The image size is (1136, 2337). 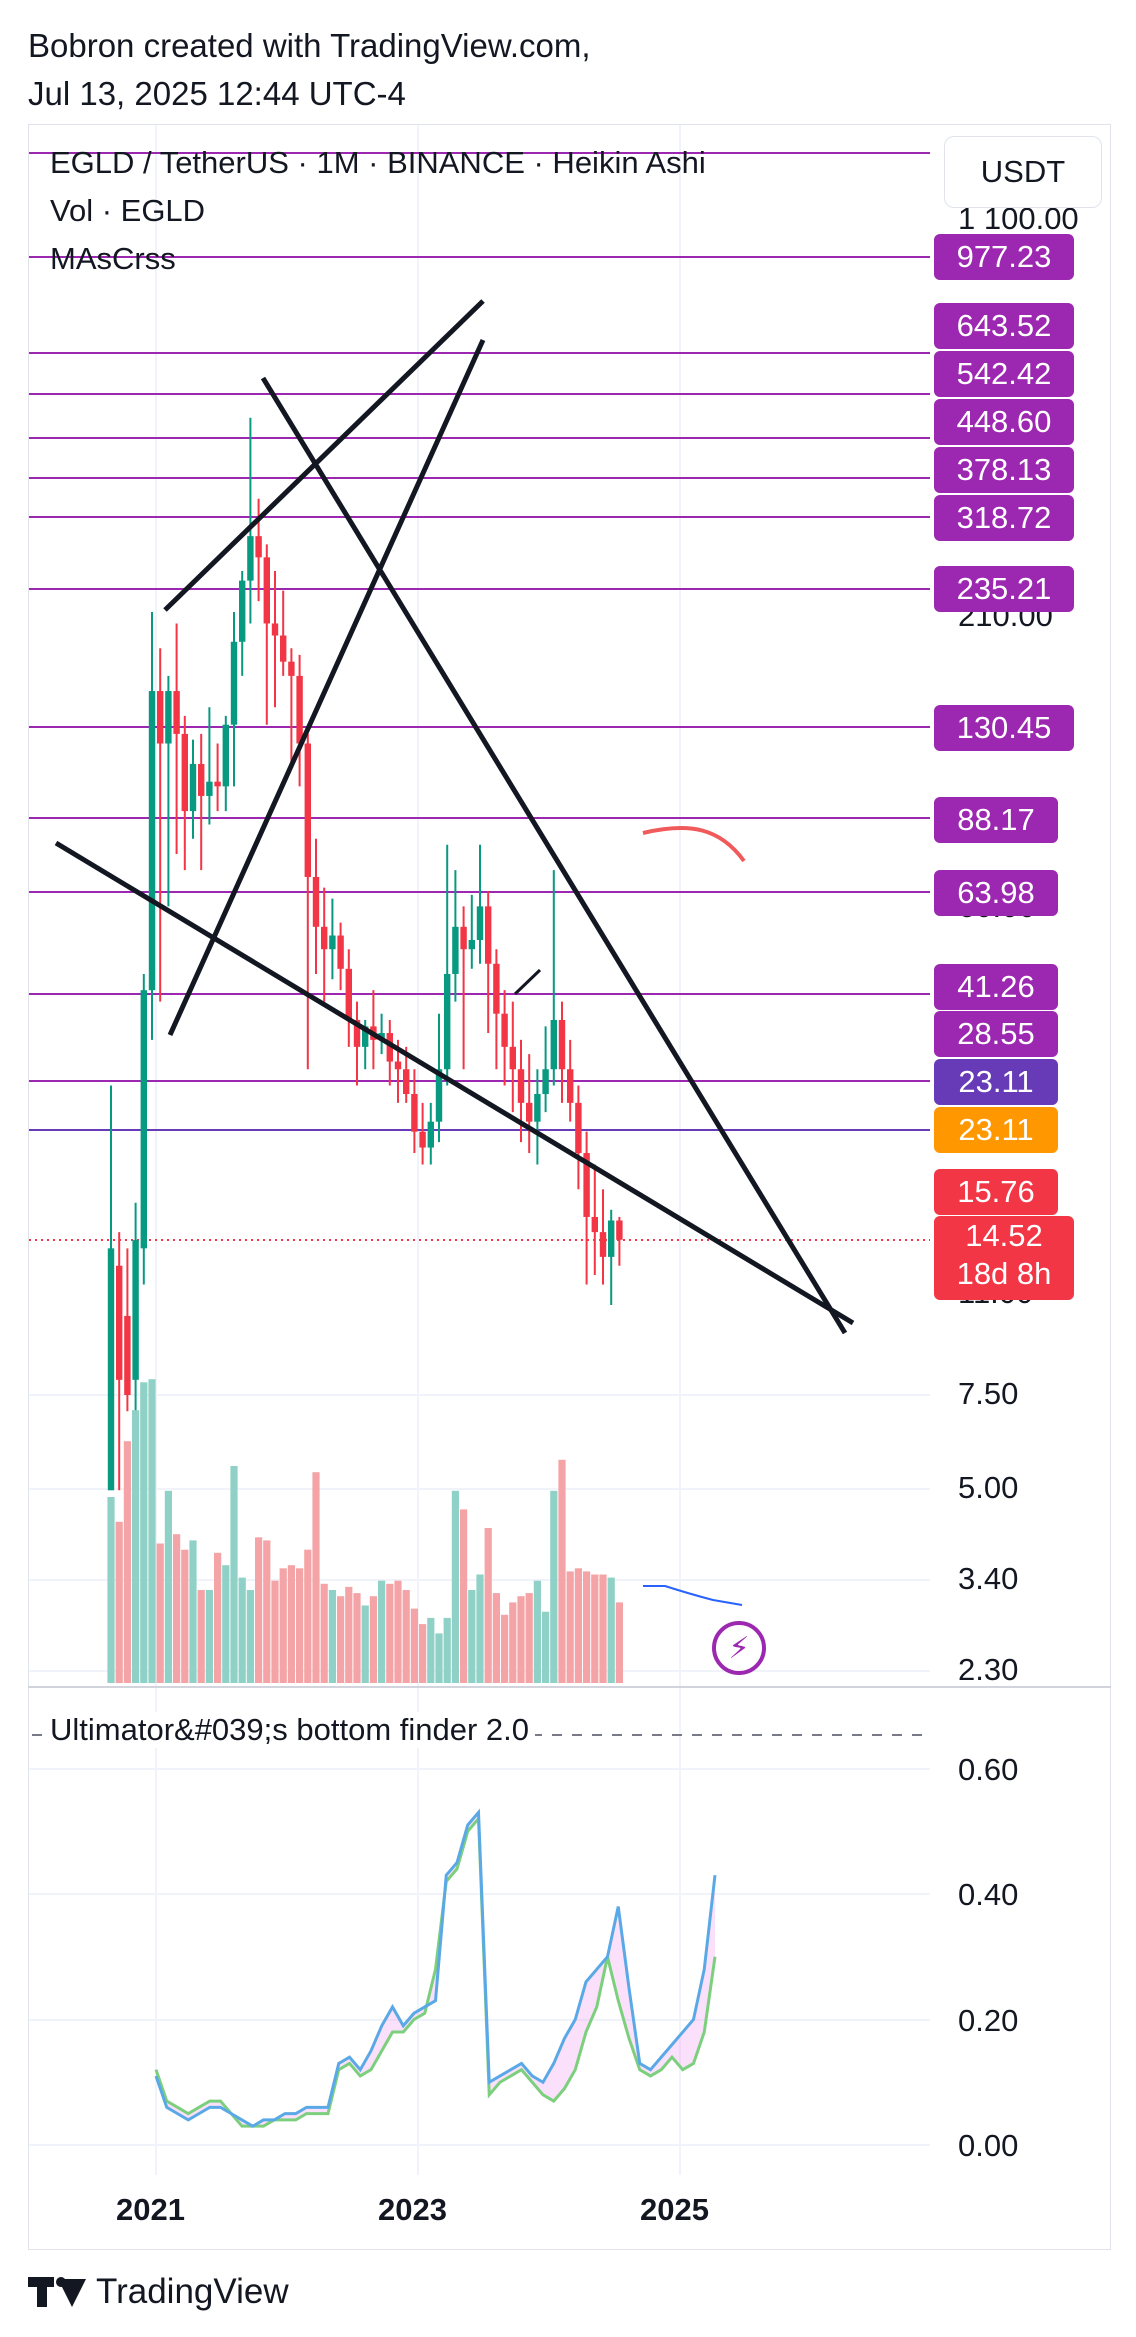 What do you see at coordinates (1023, 172) in the screenshot?
I see `currency-button: USDT` at bounding box center [1023, 172].